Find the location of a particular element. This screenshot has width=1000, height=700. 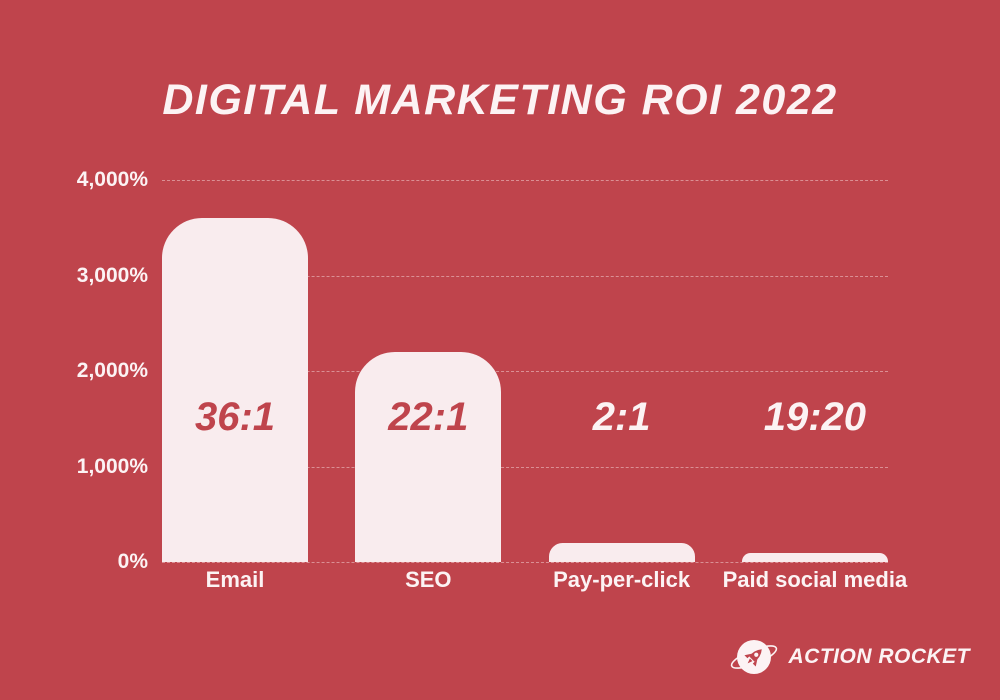

bar-seo is located at coordinates (428, 456).